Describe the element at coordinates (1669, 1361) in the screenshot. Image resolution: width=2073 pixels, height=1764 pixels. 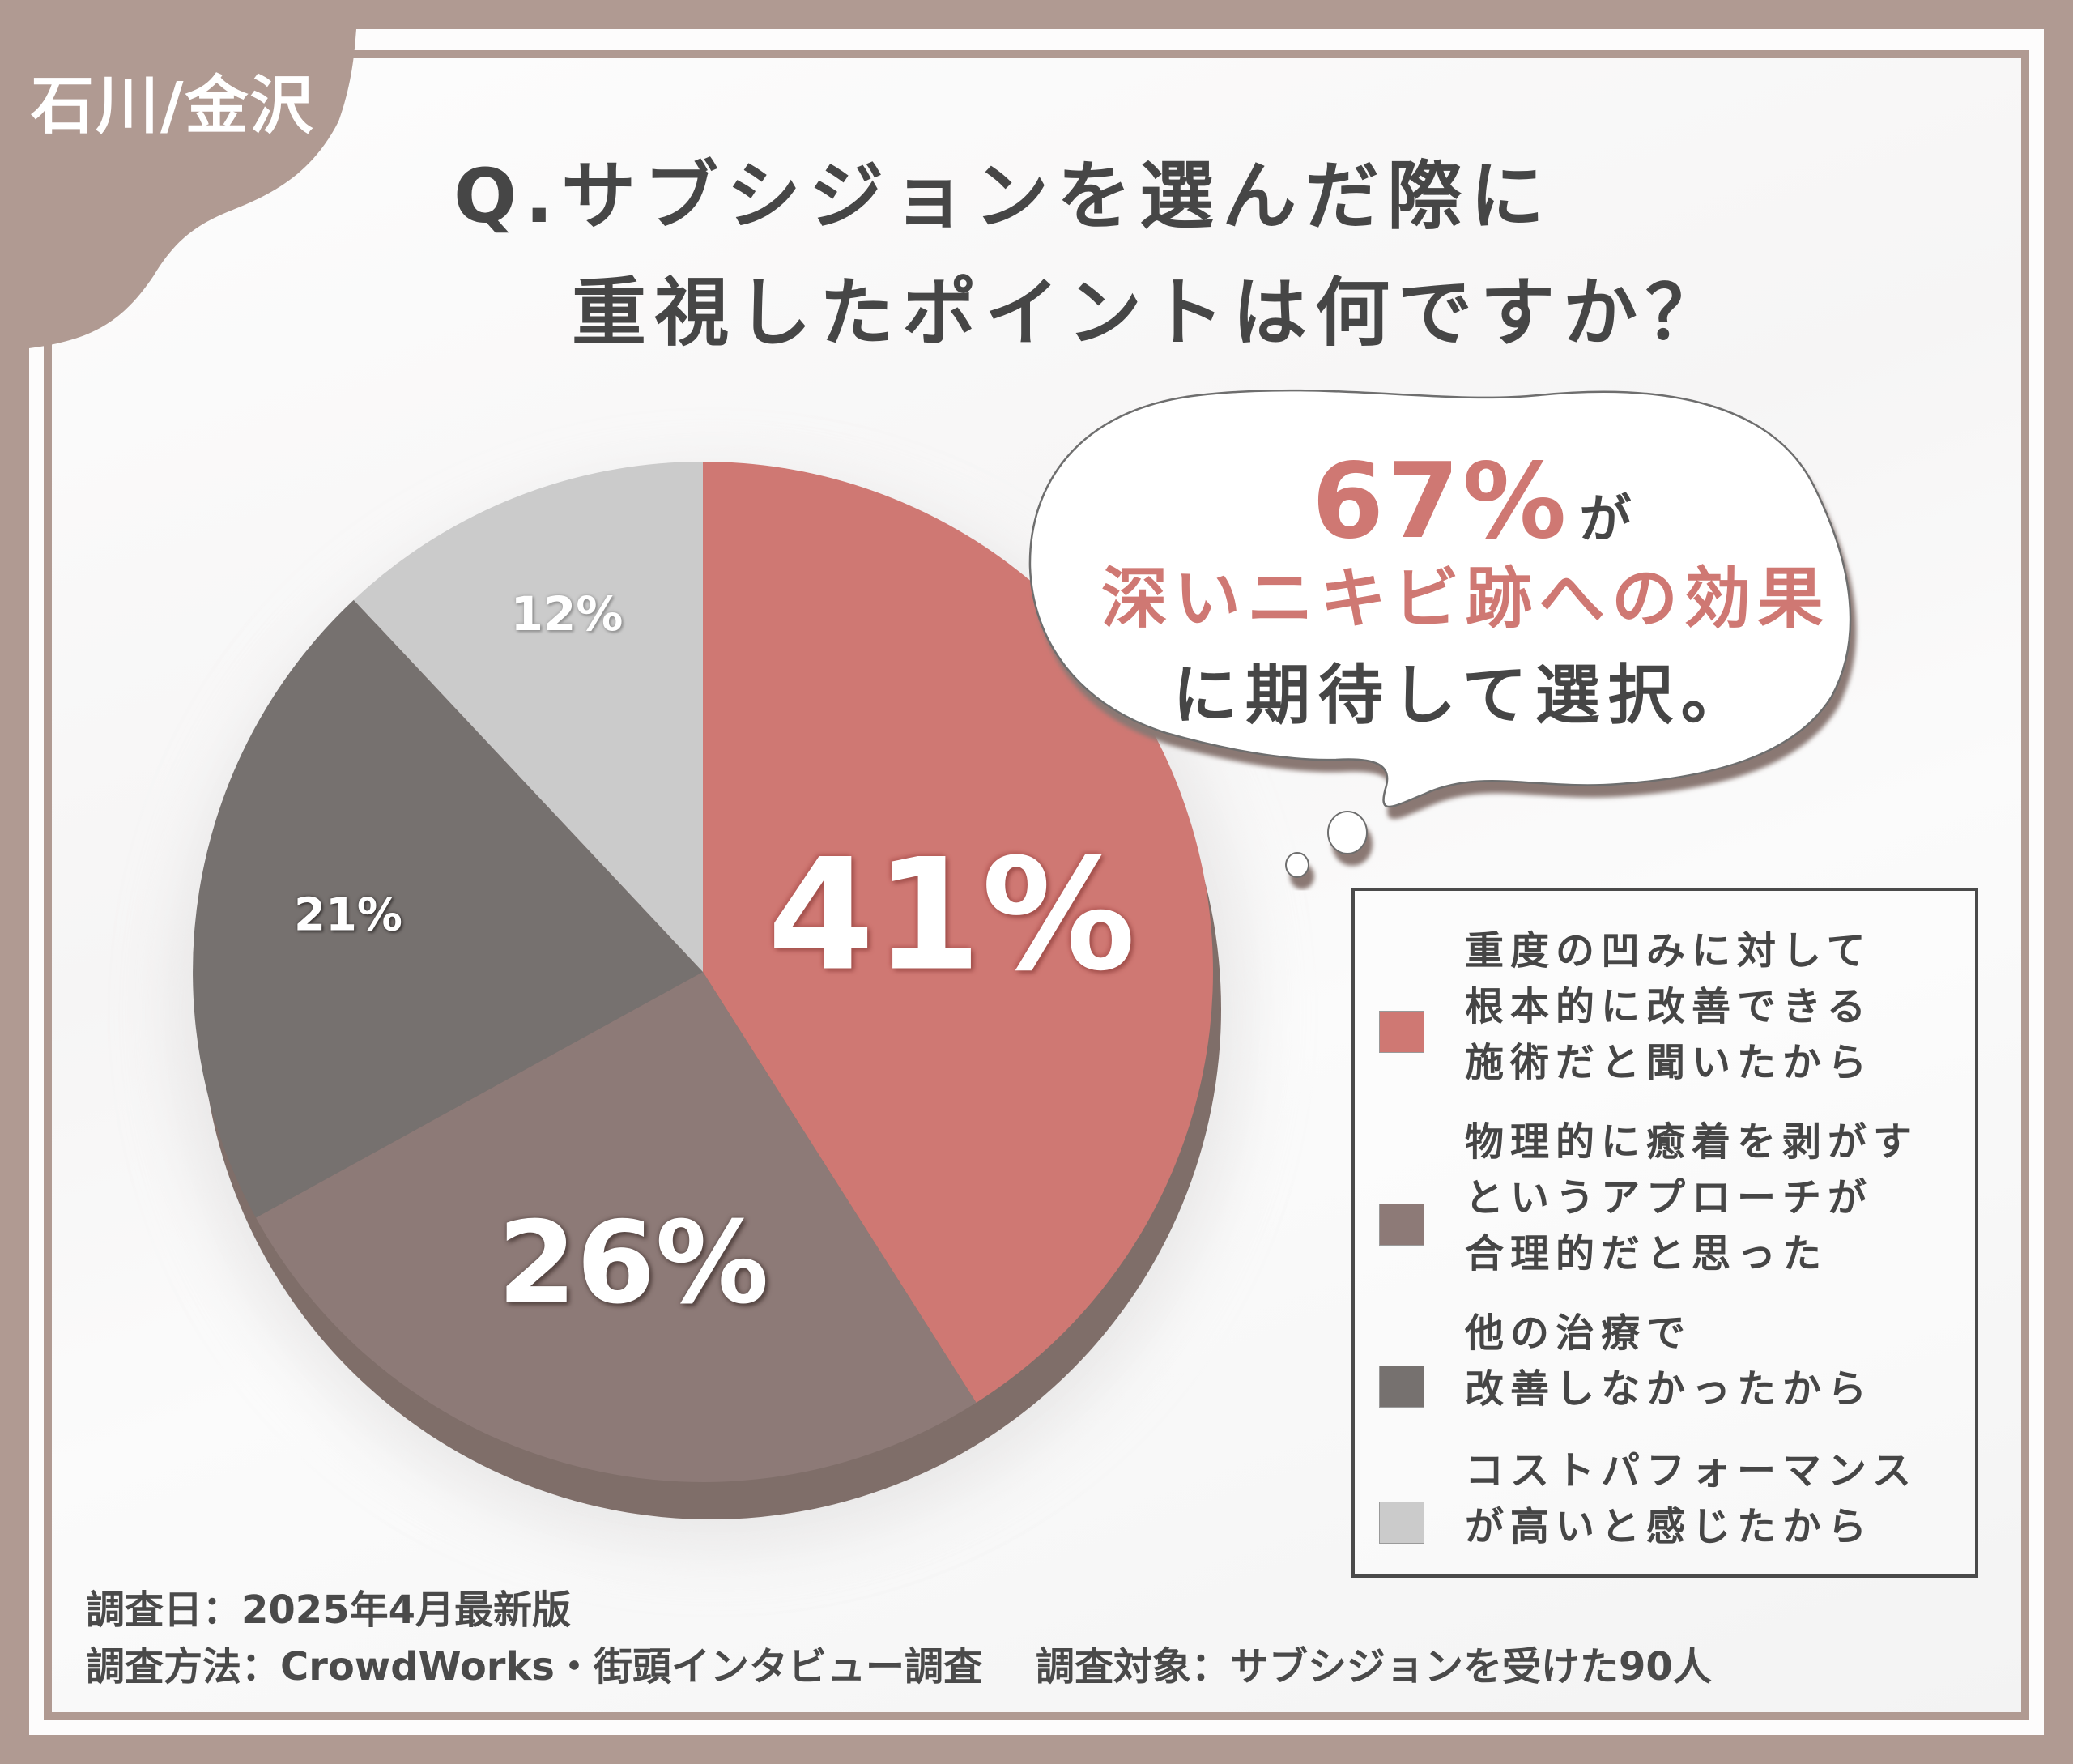
I see `legend-text-3: 他の治療で 改善しなかったから` at that location.